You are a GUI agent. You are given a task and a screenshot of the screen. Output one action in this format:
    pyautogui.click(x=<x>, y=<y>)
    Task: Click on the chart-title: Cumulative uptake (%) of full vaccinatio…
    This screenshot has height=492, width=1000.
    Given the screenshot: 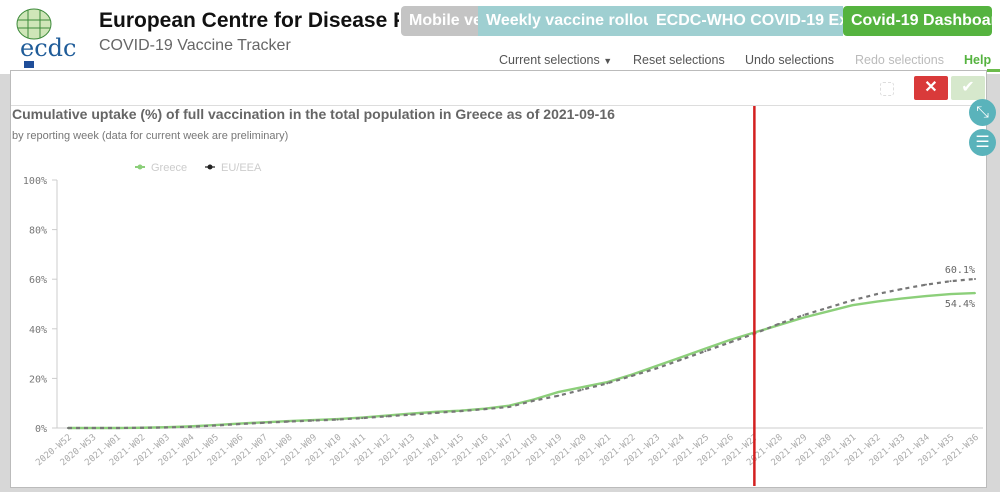 What is the action you would take?
    pyautogui.click(x=313, y=114)
    